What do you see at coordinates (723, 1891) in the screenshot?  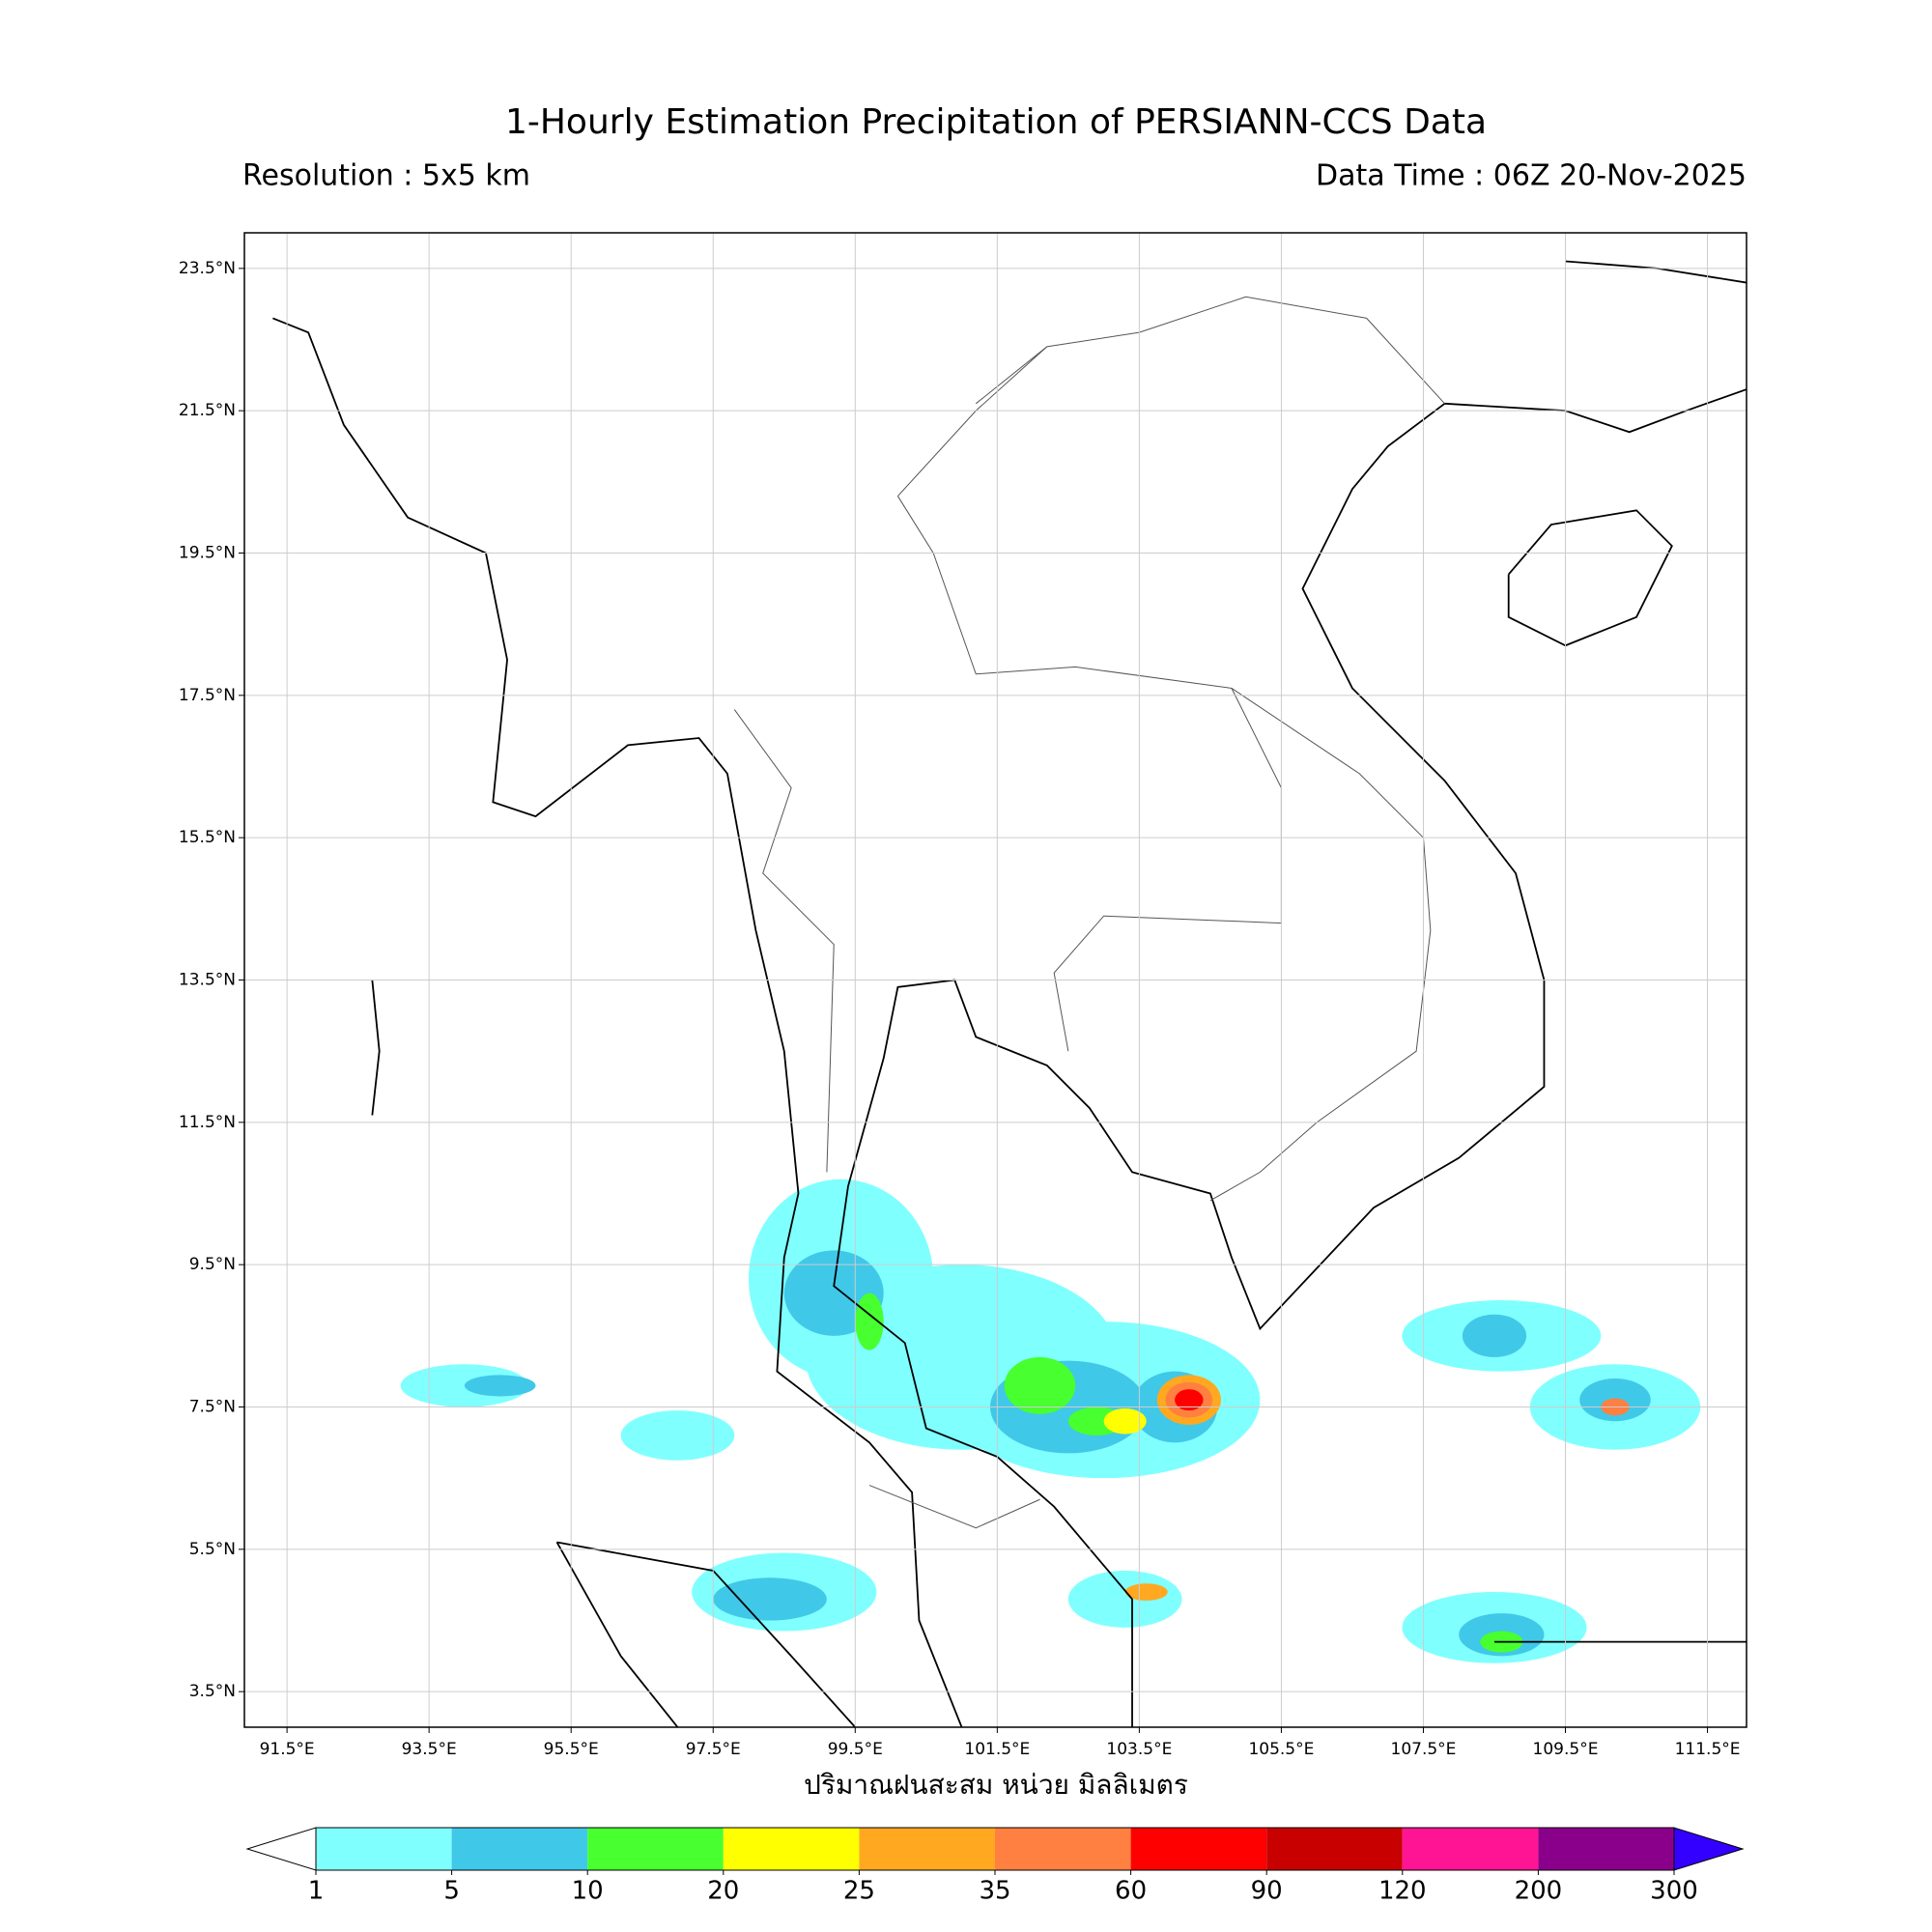 I see `colorbar-tick-label: 20` at bounding box center [723, 1891].